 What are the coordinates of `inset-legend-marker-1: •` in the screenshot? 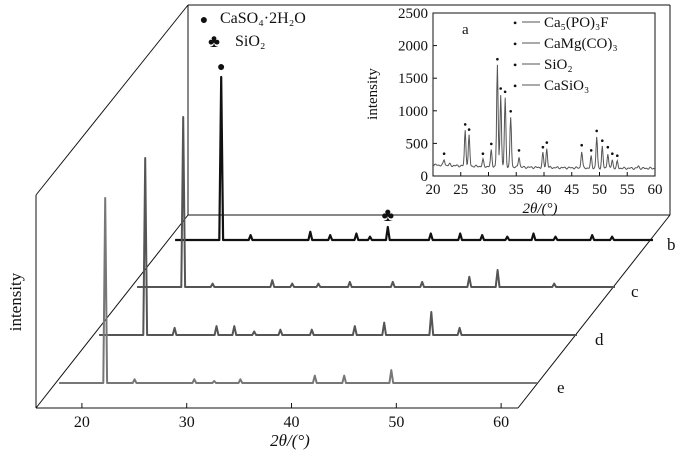 It's located at (515, 44).